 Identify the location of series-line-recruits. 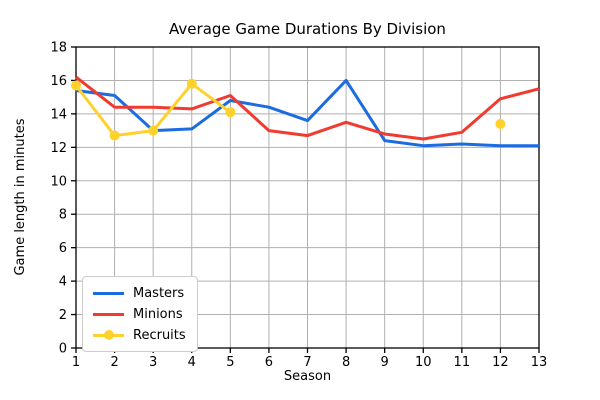
(288, 110).